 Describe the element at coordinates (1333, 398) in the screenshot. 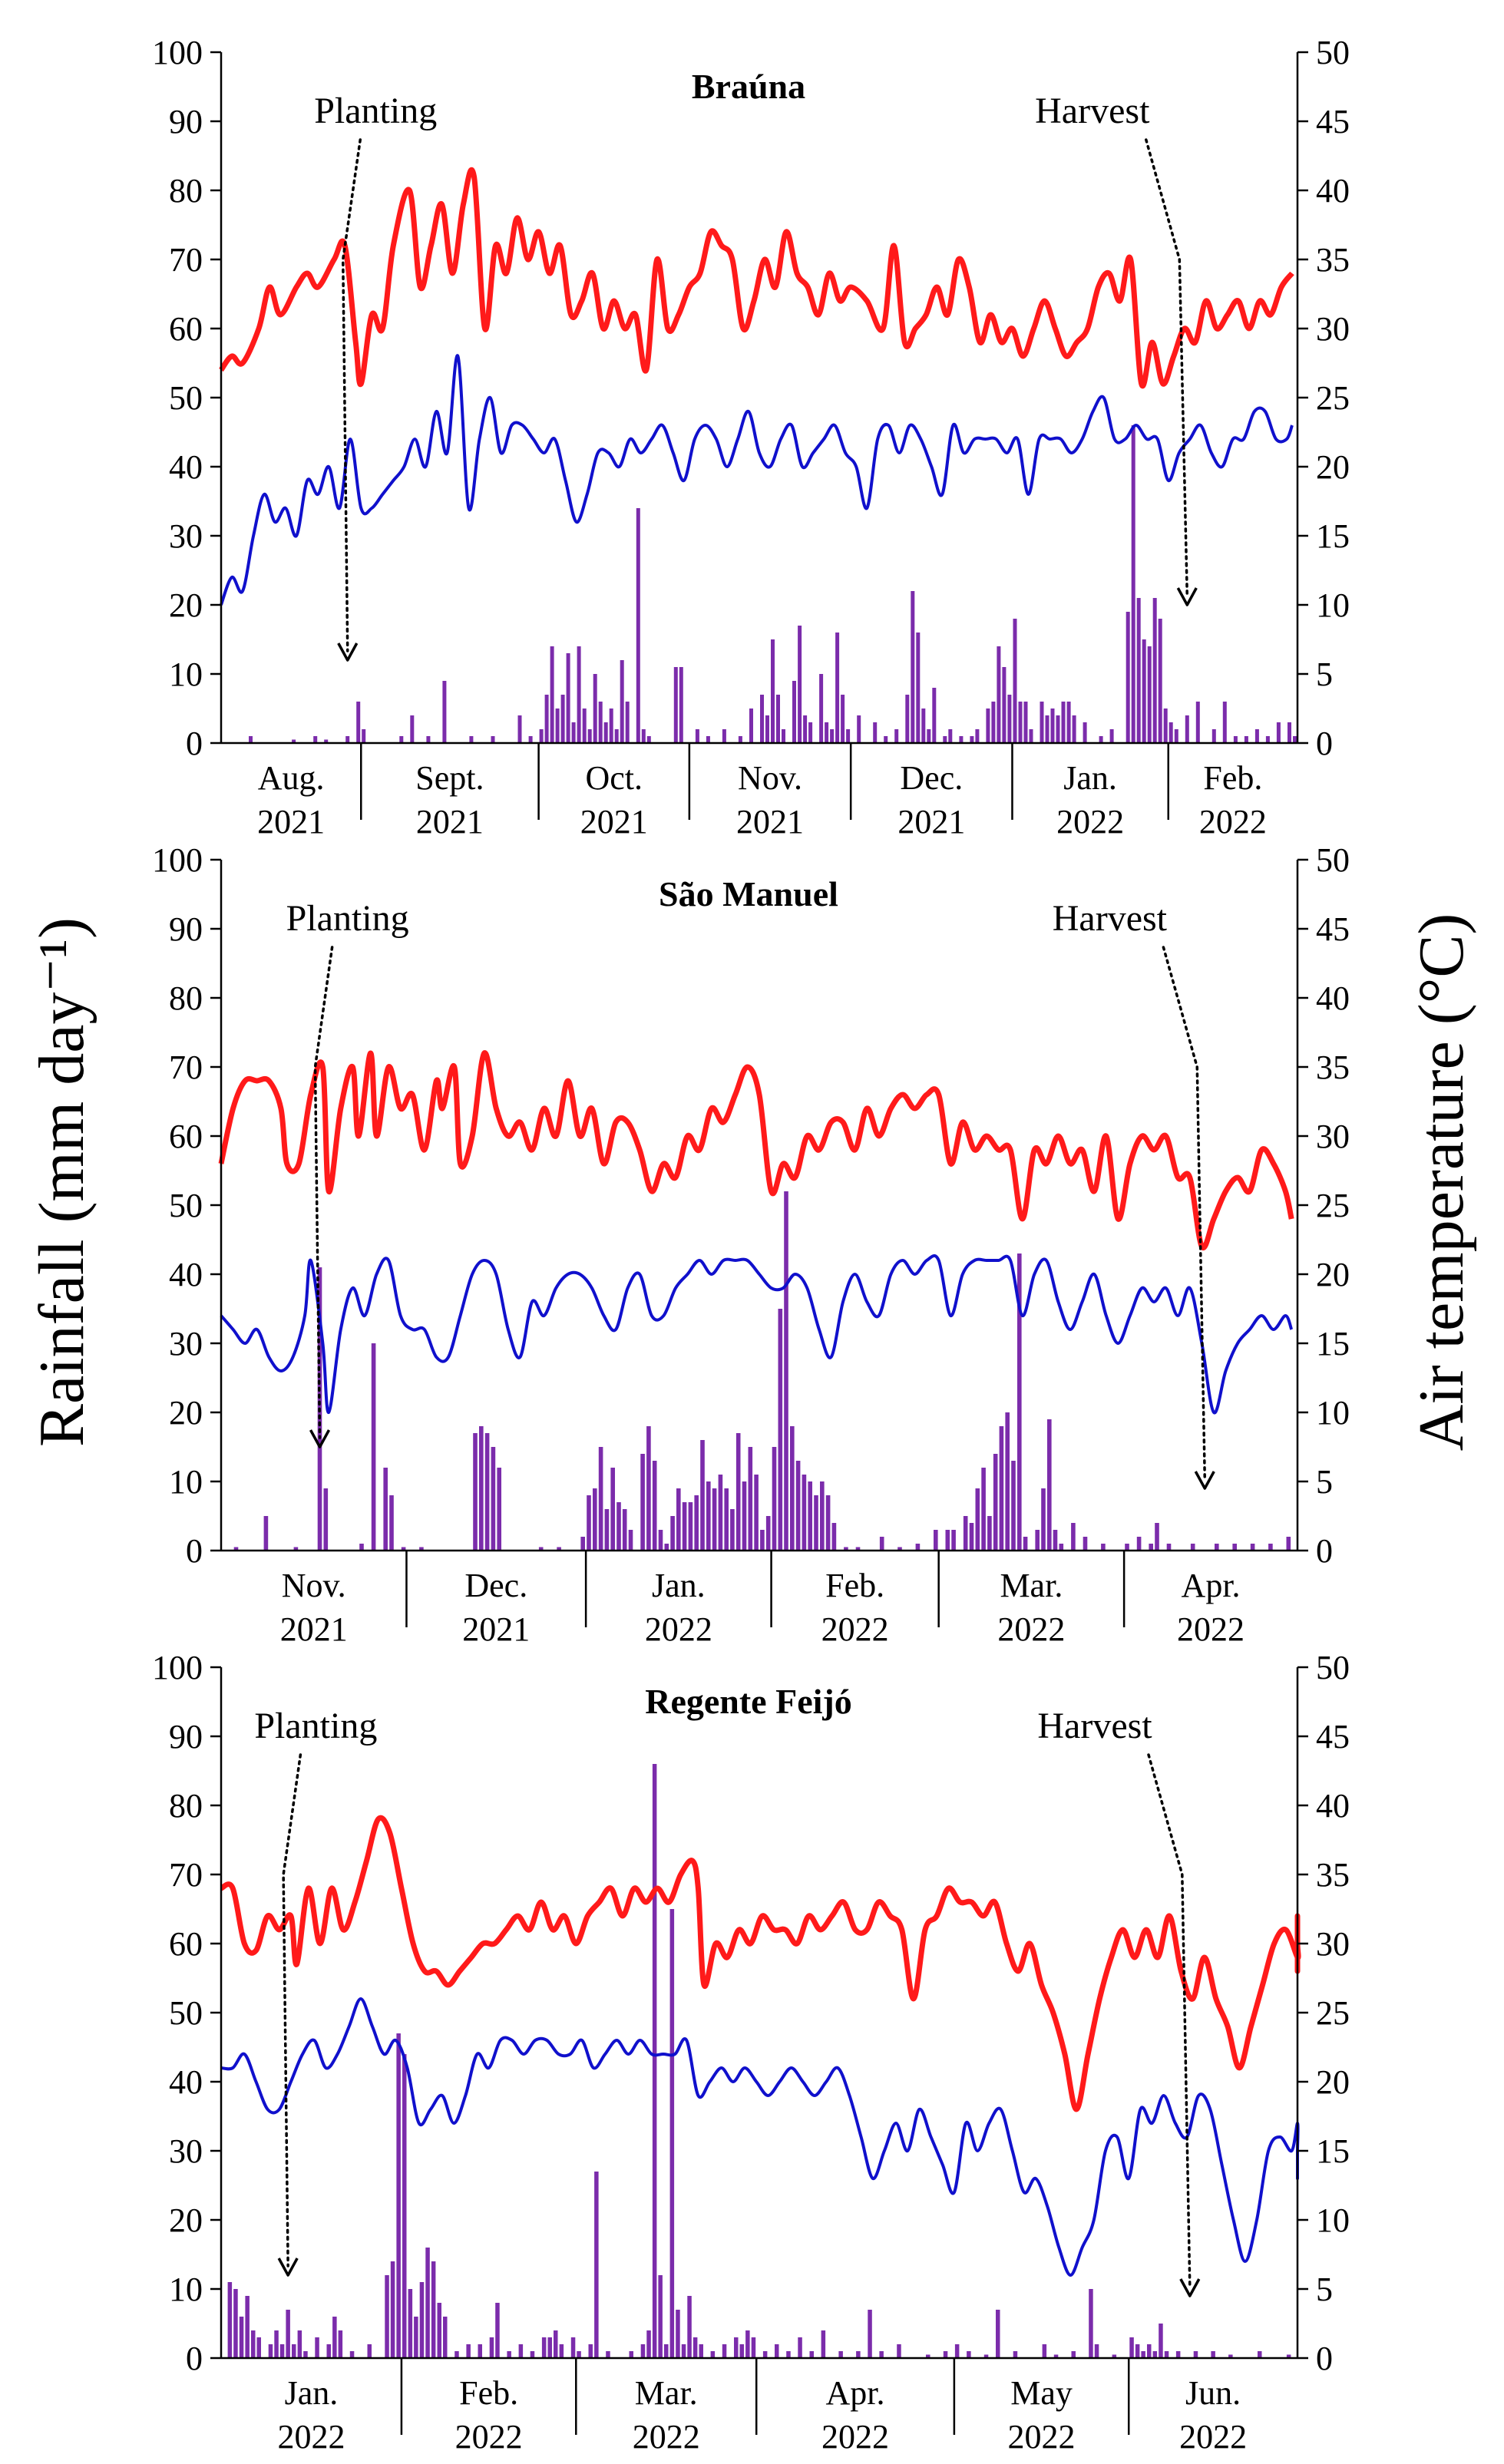

I see `right-tick-label: 25` at that location.